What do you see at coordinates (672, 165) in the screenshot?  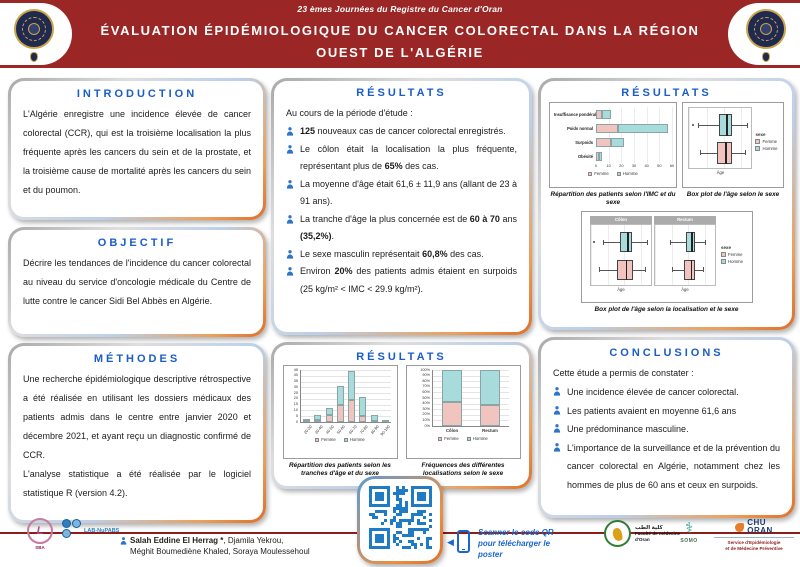 I see `x-tick-label: 60` at bounding box center [672, 165].